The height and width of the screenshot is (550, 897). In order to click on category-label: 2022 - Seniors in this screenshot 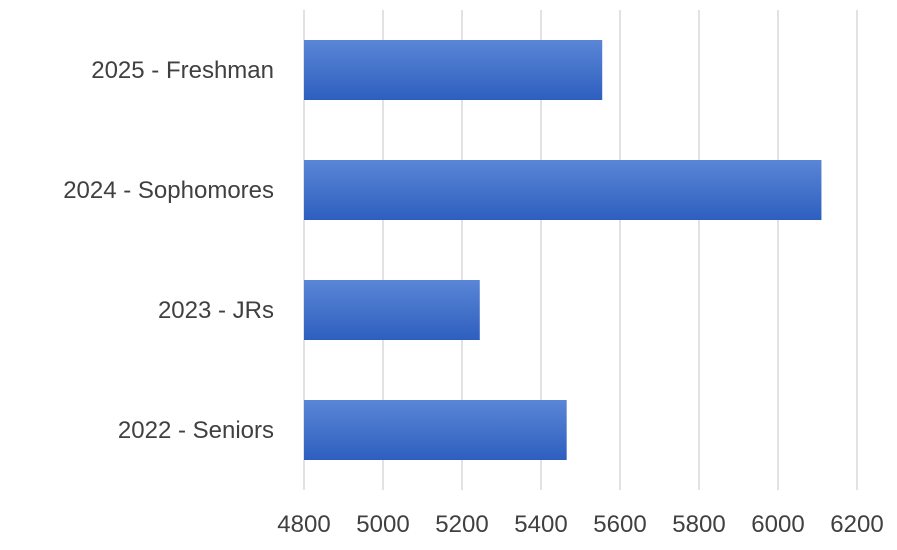, I will do `click(196, 430)`.